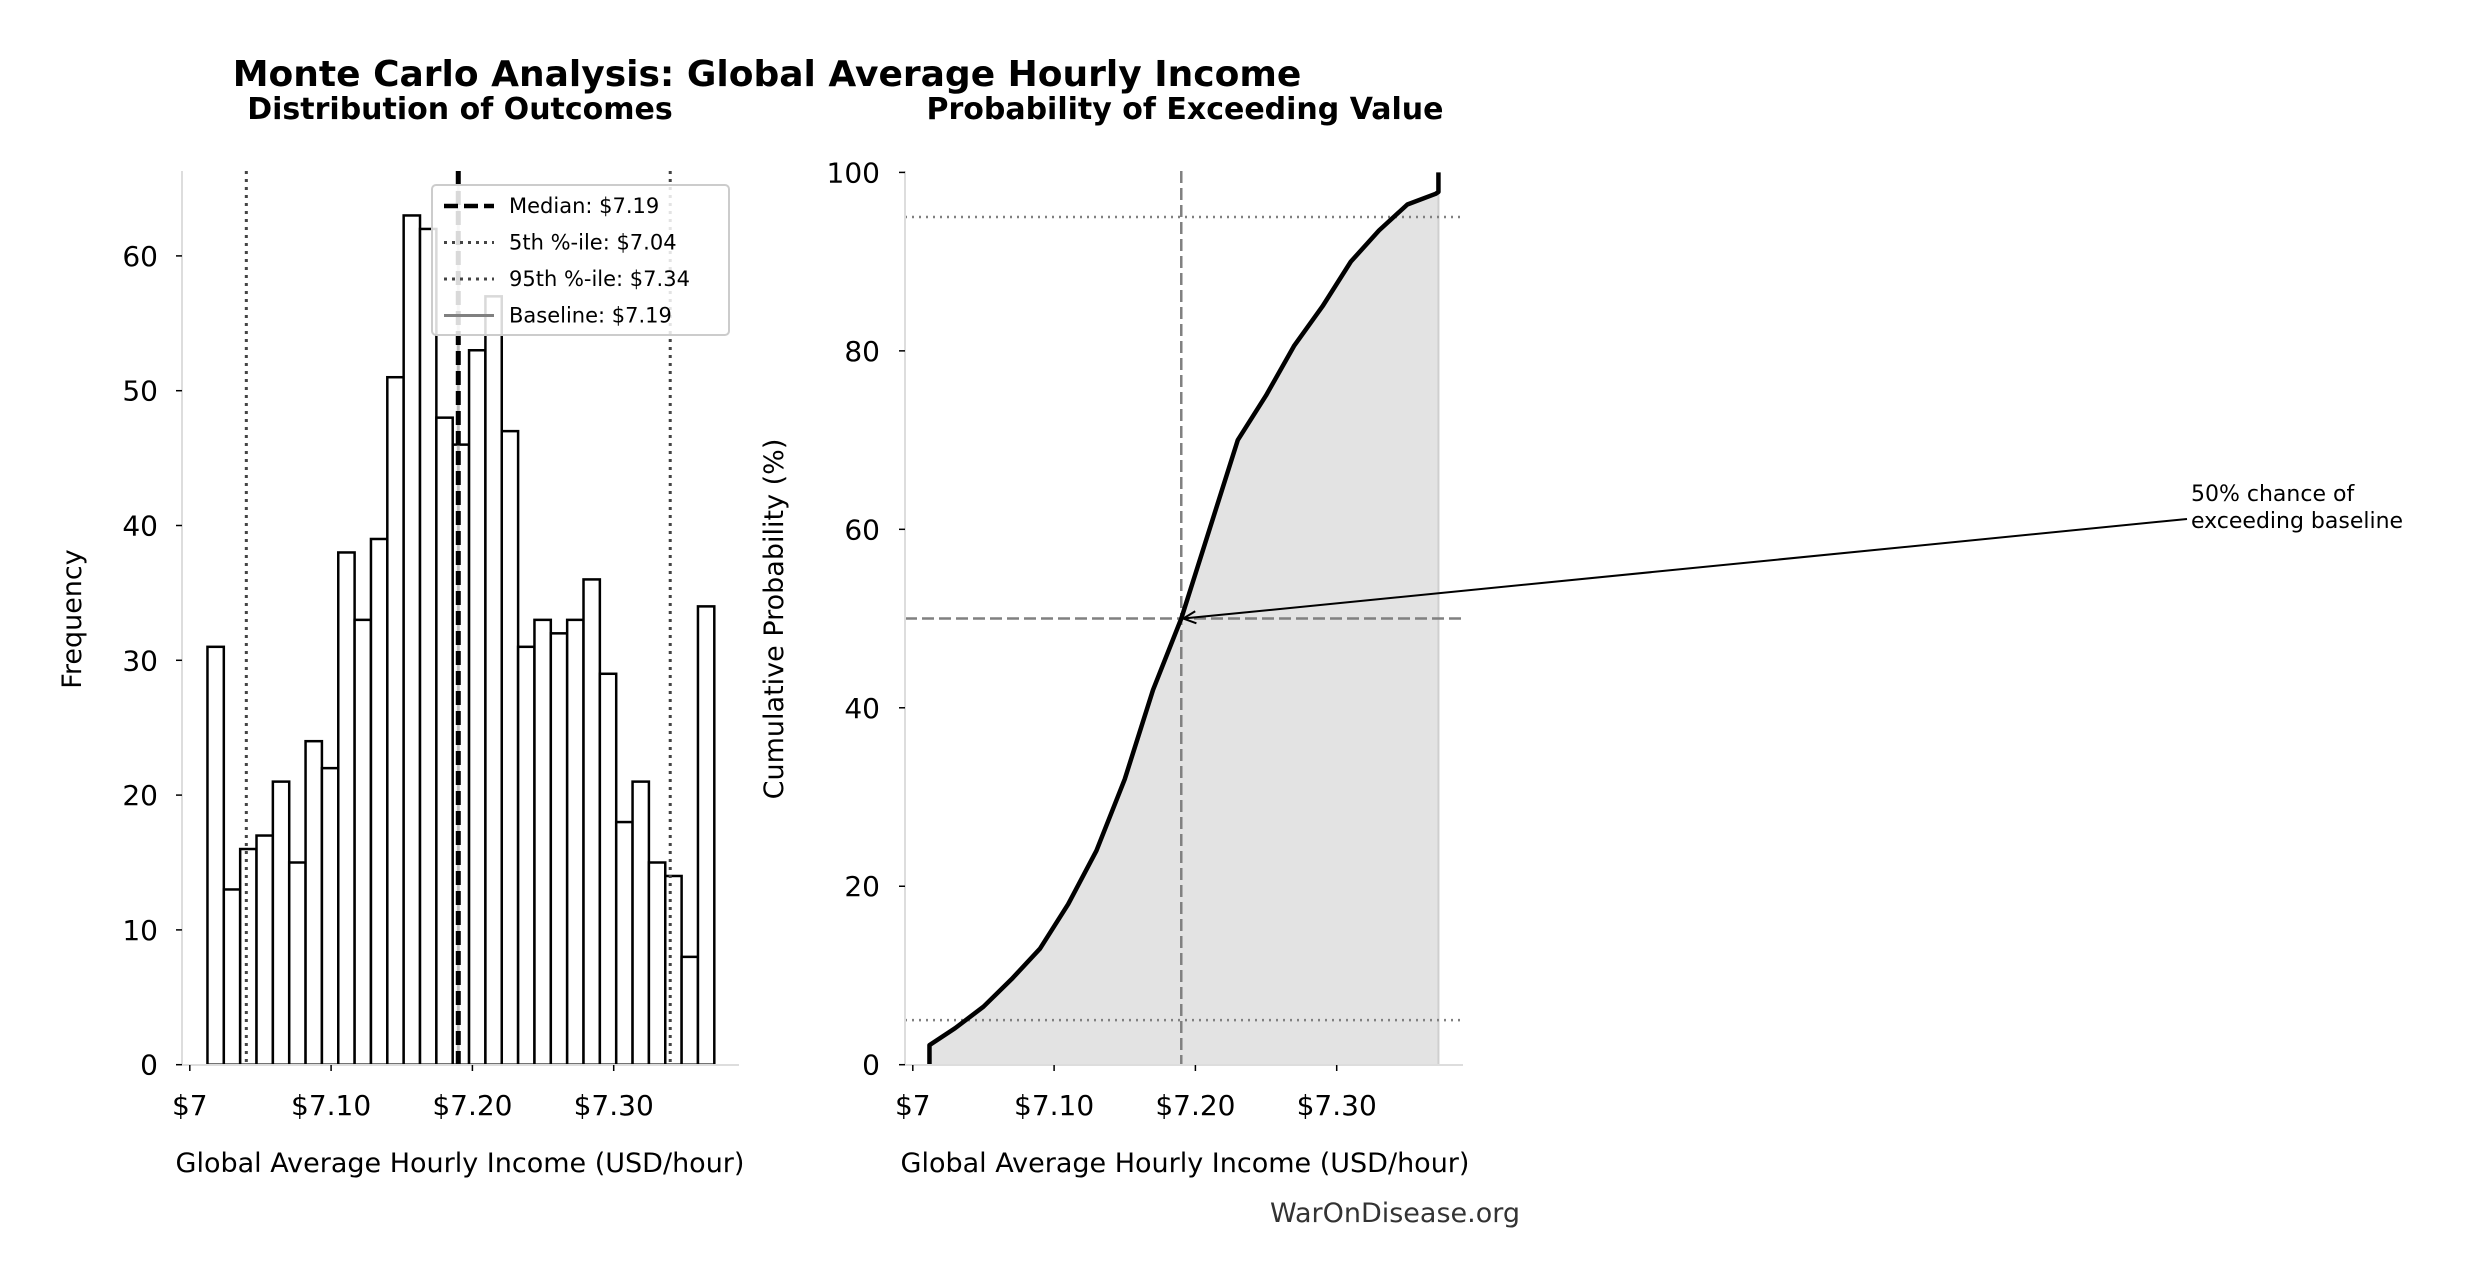  Describe the element at coordinates (1188, 617) in the screenshot. I see `annotation-arrowhead` at that location.